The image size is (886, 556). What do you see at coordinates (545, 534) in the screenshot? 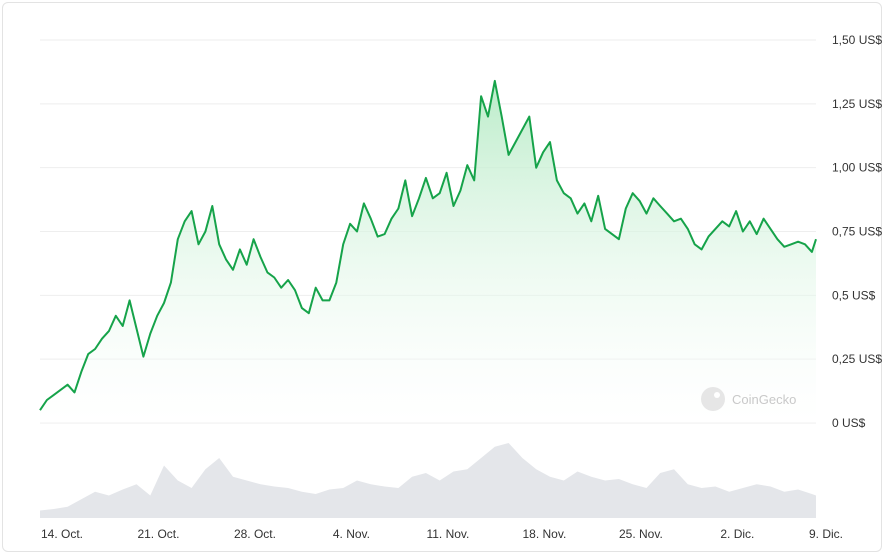
I see `x-tick-label: 18. Nov.` at bounding box center [545, 534].